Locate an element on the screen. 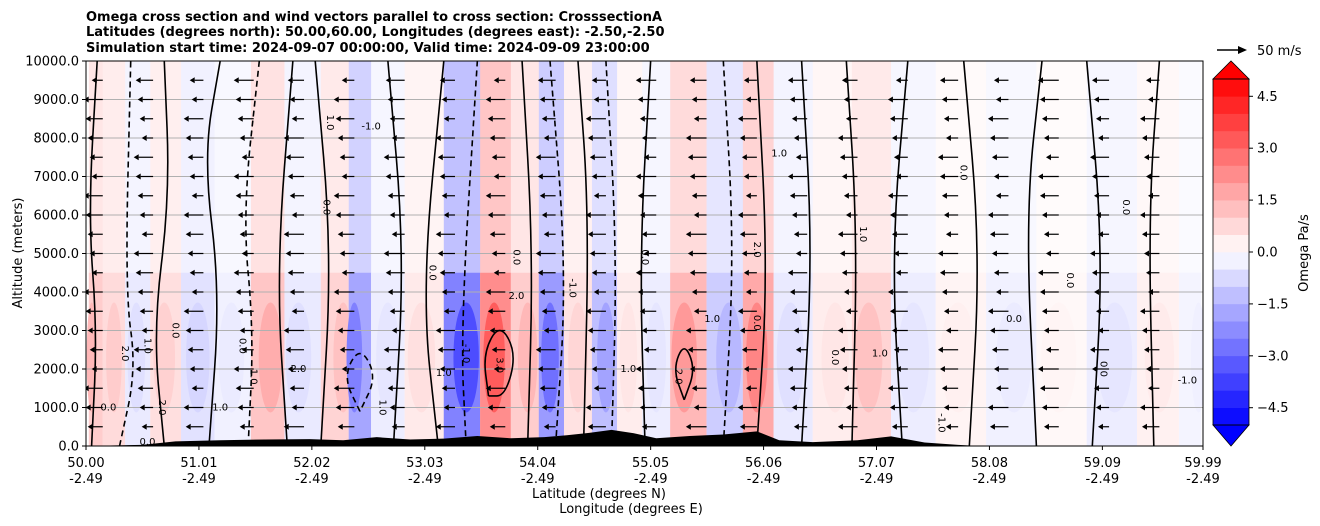 This screenshot has height=526, width=1320. colorbar-tick-label: −1.5 is located at coordinates (1273, 304).